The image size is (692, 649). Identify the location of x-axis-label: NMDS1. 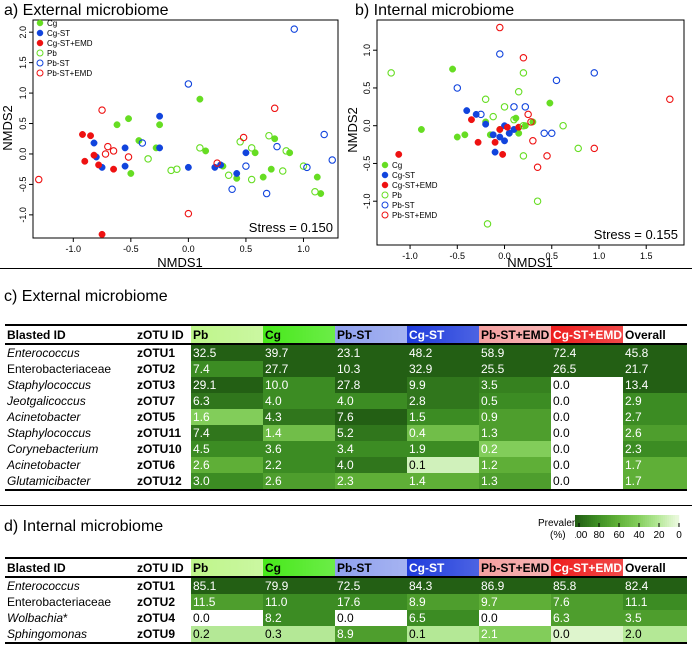
(180, 261).